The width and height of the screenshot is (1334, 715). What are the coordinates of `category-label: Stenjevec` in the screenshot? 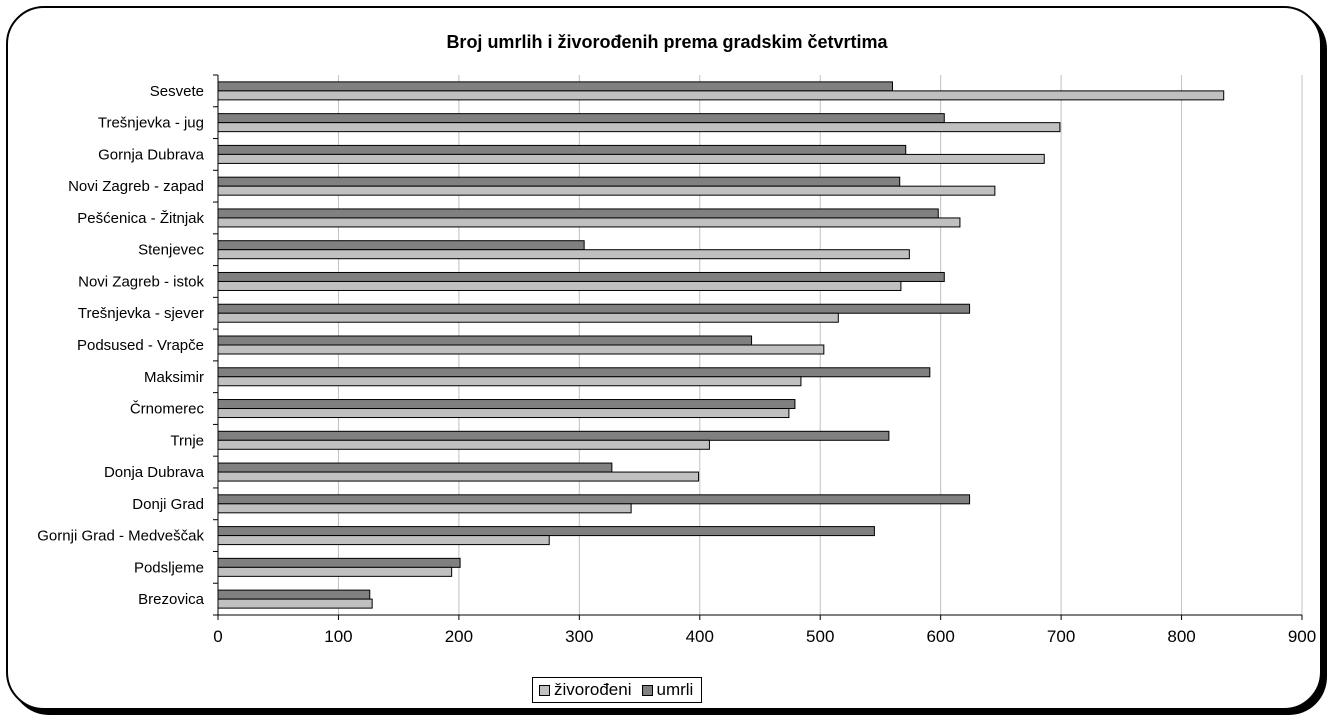 It's located at (171, 250).